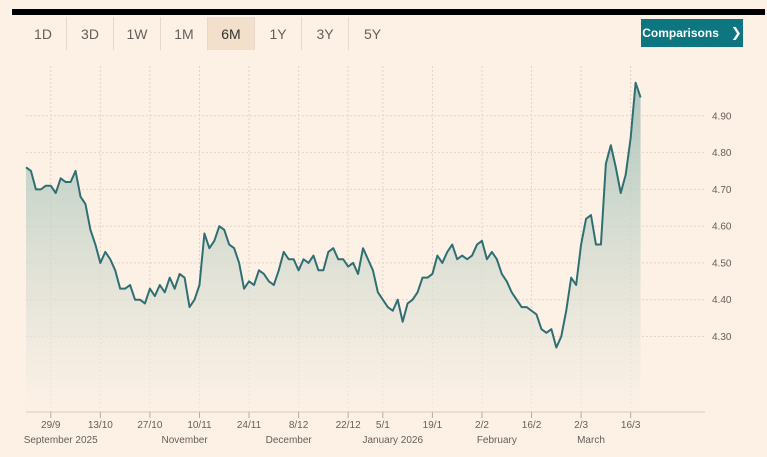 The height and width of the screenshot is (457, 767). What do you see at coordinates (722, 116) in the screenshot?
I see `y-tick-label: 4.90` at bounding box center [722, 116].